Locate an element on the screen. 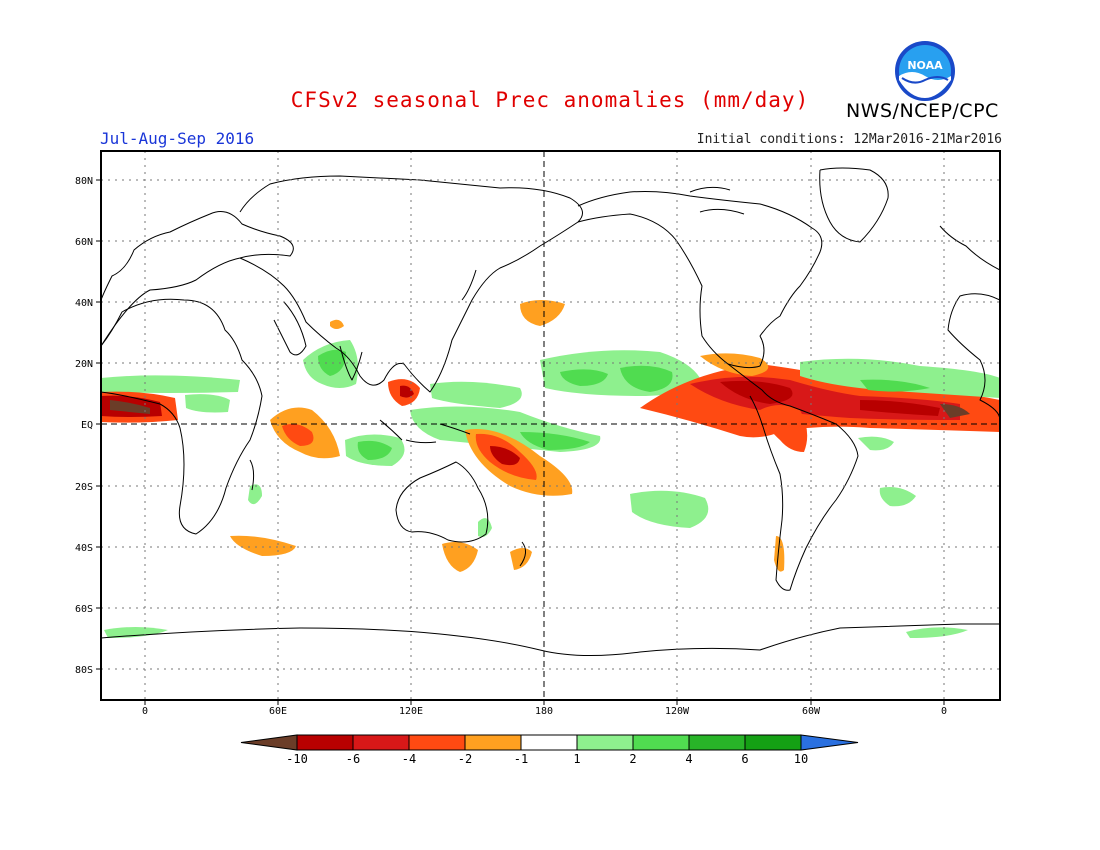  colorbar-low-arrow is located at coordinates (269, 742).